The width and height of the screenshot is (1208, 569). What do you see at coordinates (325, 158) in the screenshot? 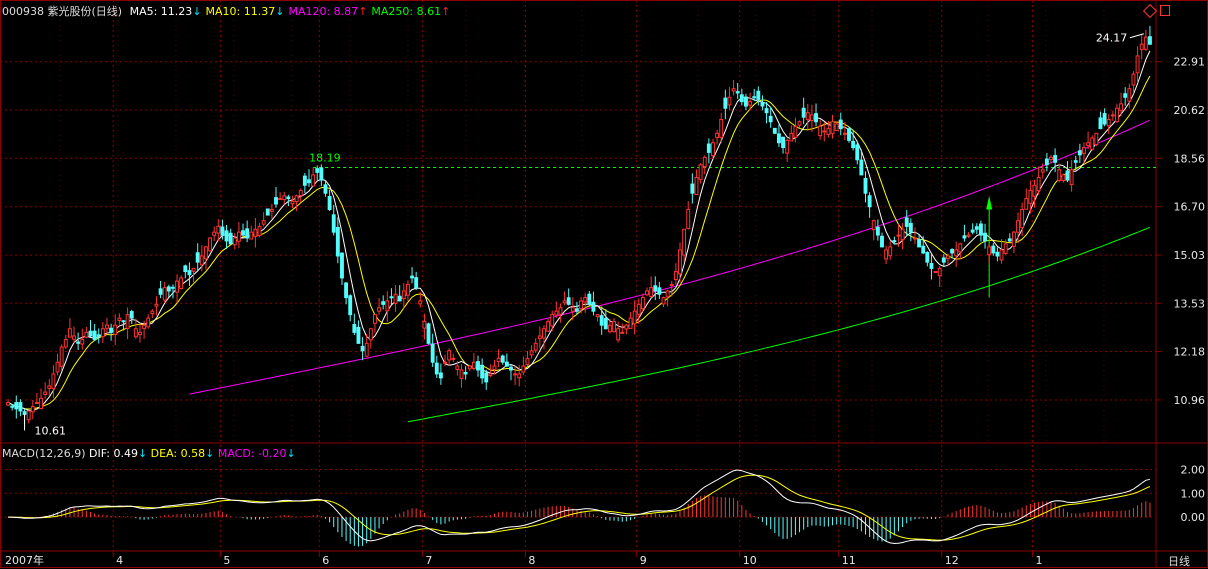
I see `reference-line-label: 18.19` at bounding box center [325, 158].